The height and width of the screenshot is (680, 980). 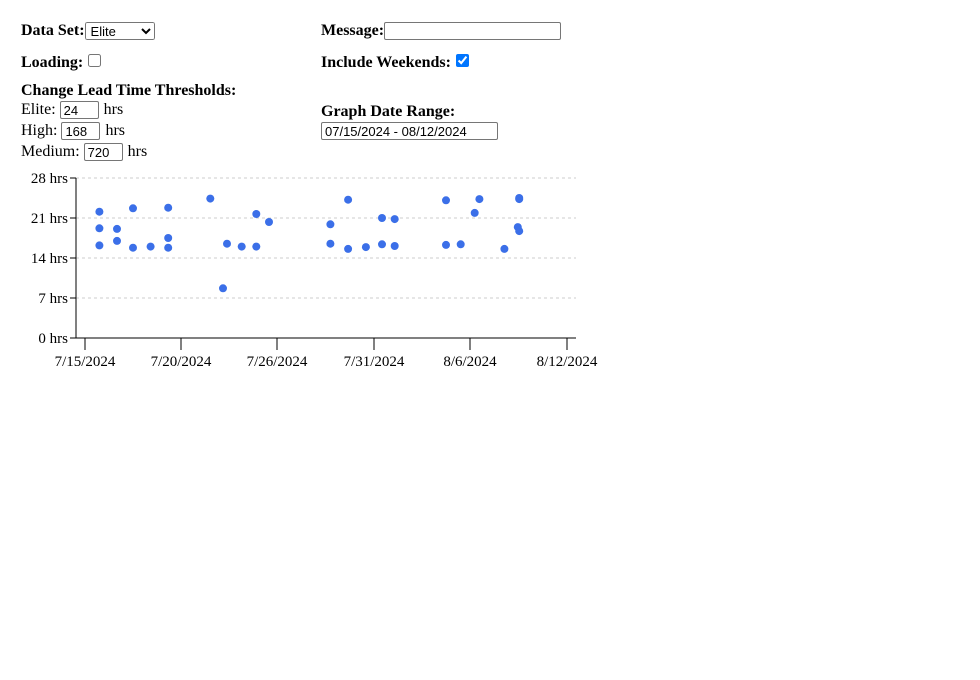 I want to click on message-input, so click(x=473, y=31).